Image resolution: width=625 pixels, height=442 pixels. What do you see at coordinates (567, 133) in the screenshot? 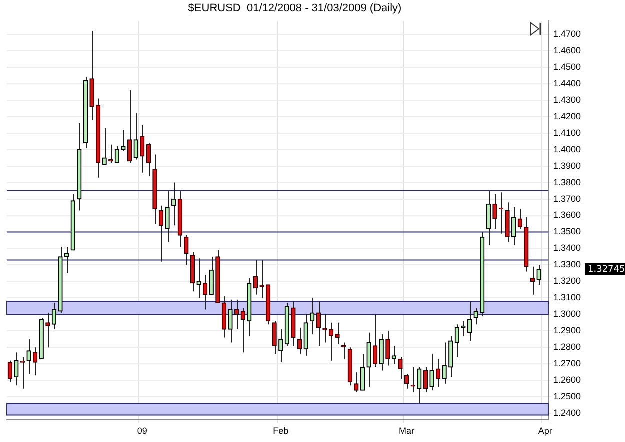
I see `y-tick-label: 1.4100` at bounding box center [567, 133].